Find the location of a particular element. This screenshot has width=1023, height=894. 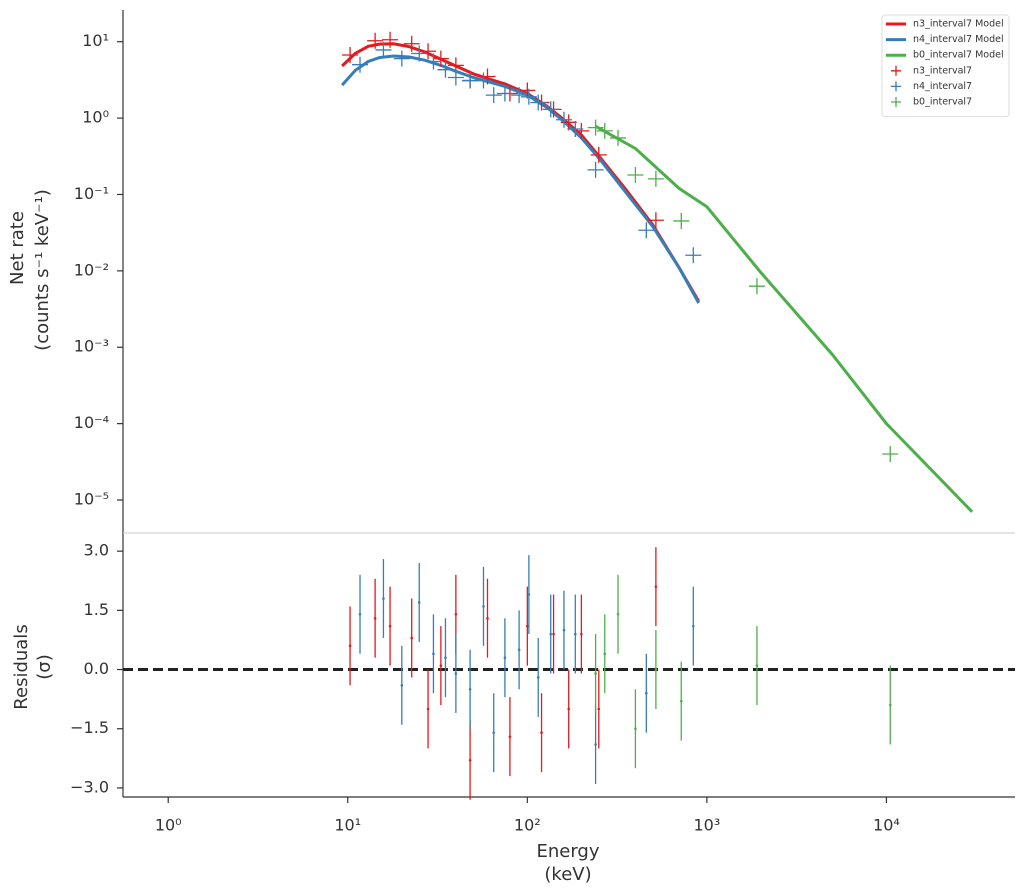

x-axis-label: (keV) is located at coordinates (567, 874).